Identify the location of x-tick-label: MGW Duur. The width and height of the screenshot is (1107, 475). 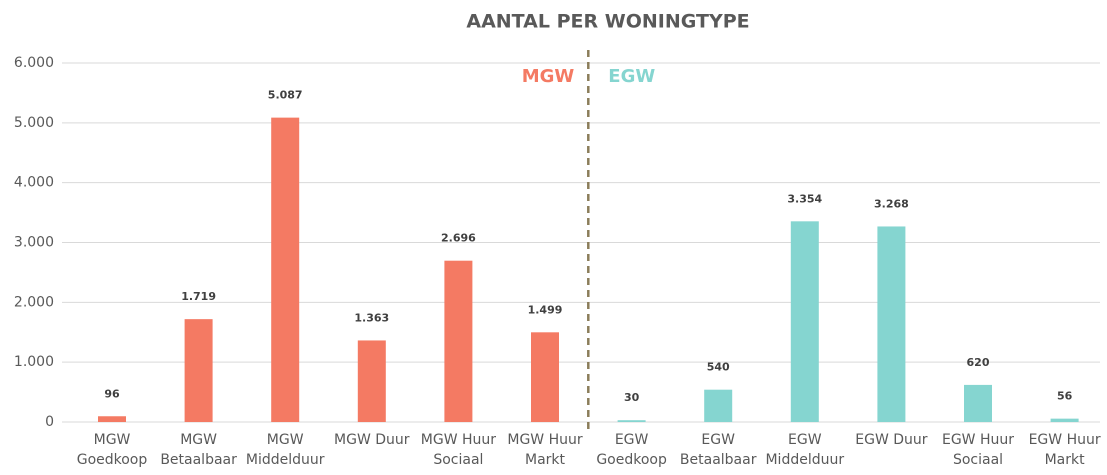
(372, 440).